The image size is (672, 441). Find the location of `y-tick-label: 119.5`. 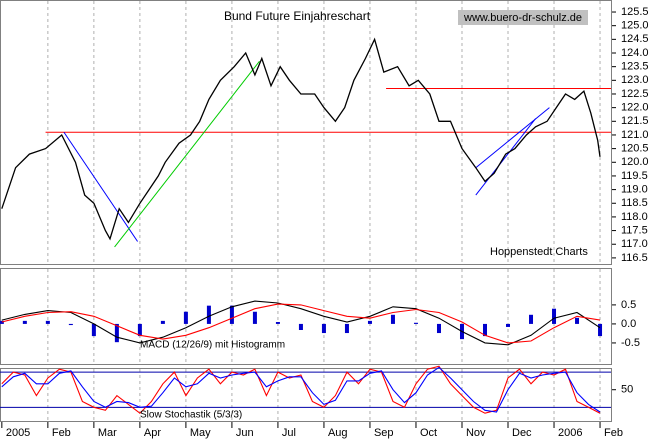

y-tick-label: 119.5 is located at coordinates (634, 176).